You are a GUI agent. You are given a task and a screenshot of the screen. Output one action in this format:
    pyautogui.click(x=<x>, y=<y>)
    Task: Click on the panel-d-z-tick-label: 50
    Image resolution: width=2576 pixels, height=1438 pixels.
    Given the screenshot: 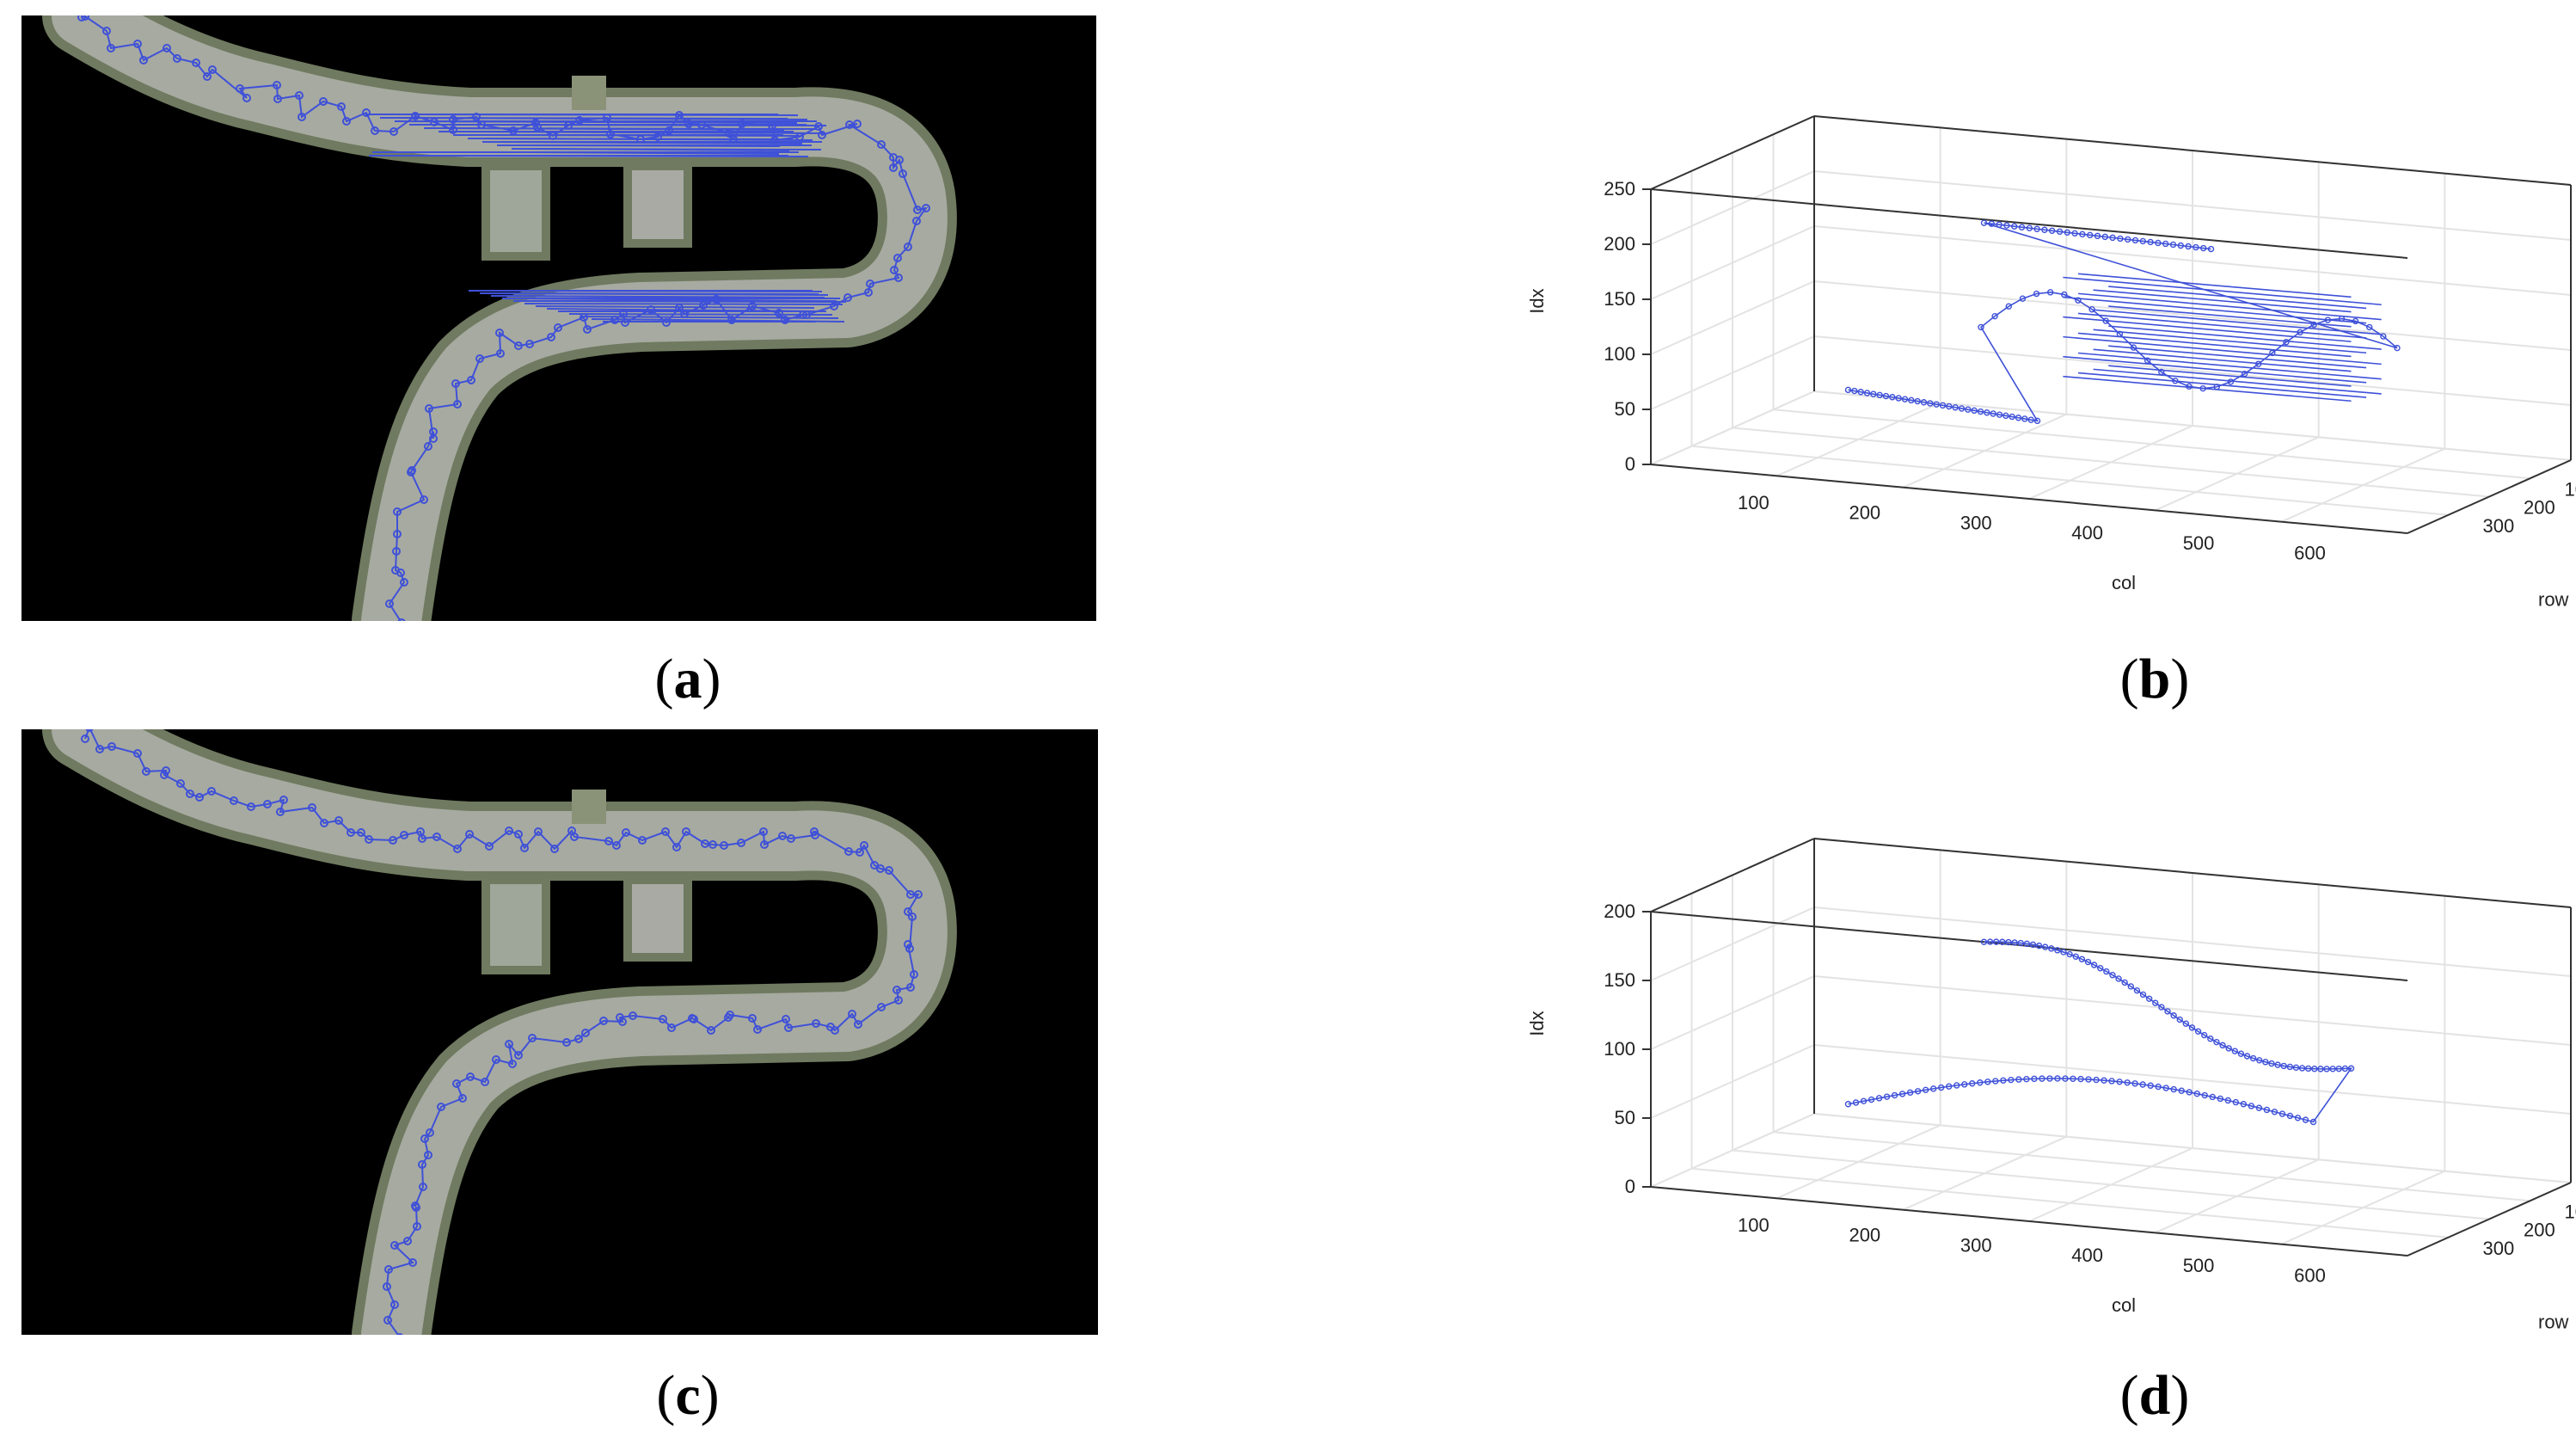 What is the action you would take?
    pyautogui.click(x=1625, y=1117)
    